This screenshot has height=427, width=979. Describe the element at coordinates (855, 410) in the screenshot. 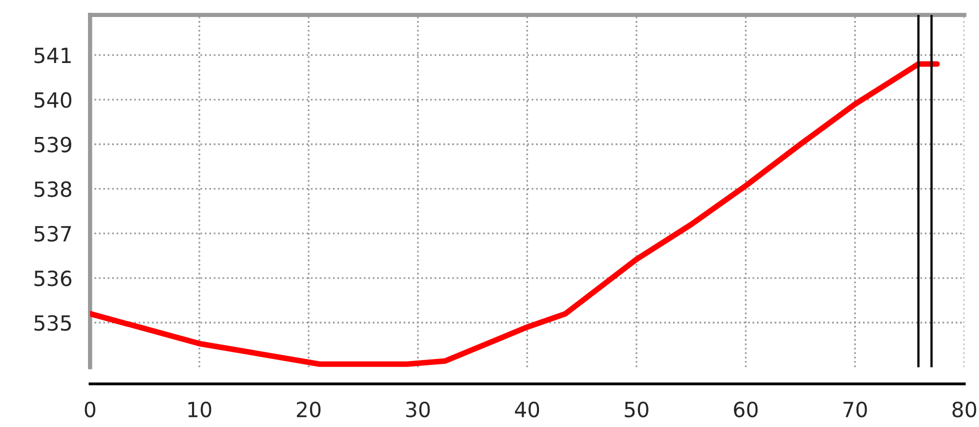

I see `x-tick-label: 70` at that location.